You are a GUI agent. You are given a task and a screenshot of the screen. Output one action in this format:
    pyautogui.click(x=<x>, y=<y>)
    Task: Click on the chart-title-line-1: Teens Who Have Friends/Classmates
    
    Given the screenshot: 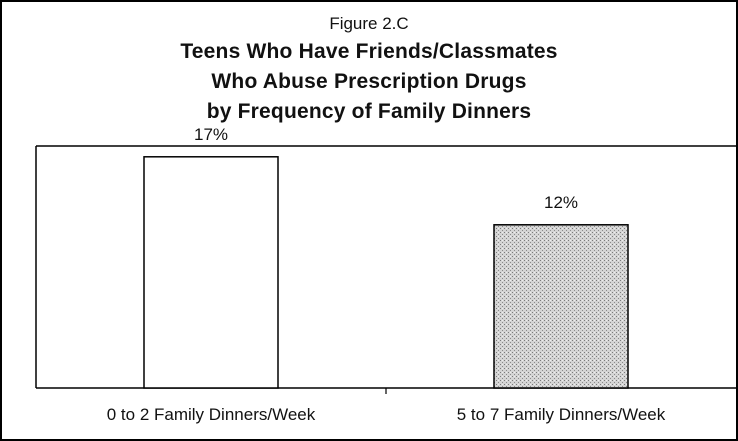 What is the action you would take?
    pyautogui.click(x=369, y=51)
    